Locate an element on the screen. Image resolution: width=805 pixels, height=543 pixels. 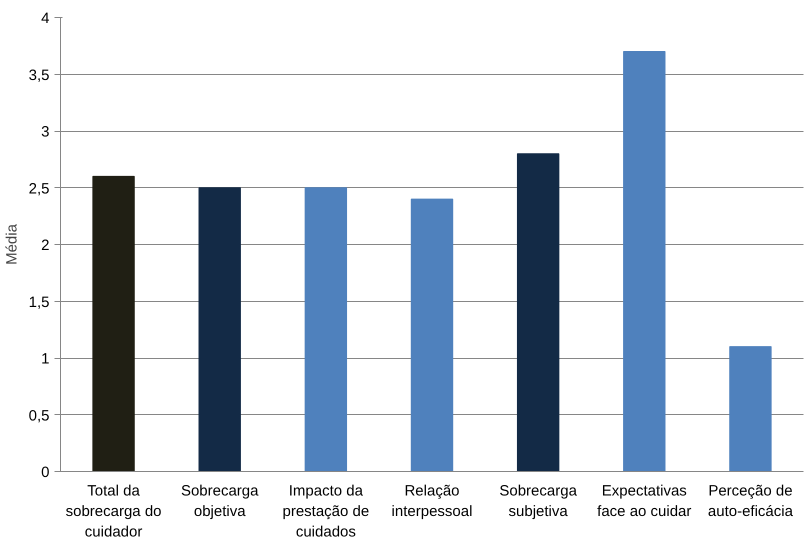
y-tick-label: 0 is located at coordinates (45, 472).